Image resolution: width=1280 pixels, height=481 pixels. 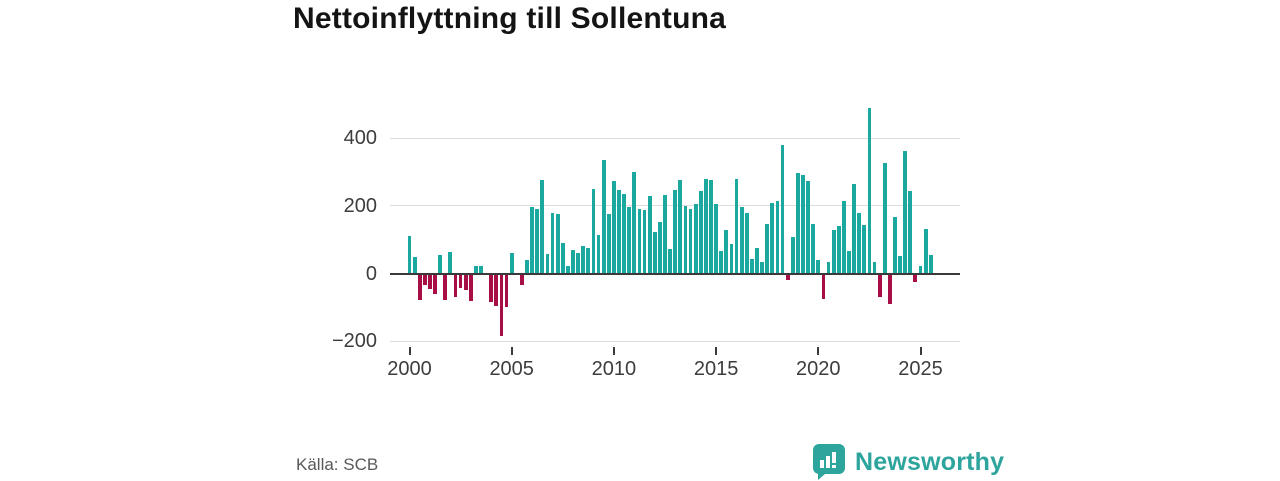 I want to click on newsworthy-logo: Newsworthy, so click(x=908, y=462).